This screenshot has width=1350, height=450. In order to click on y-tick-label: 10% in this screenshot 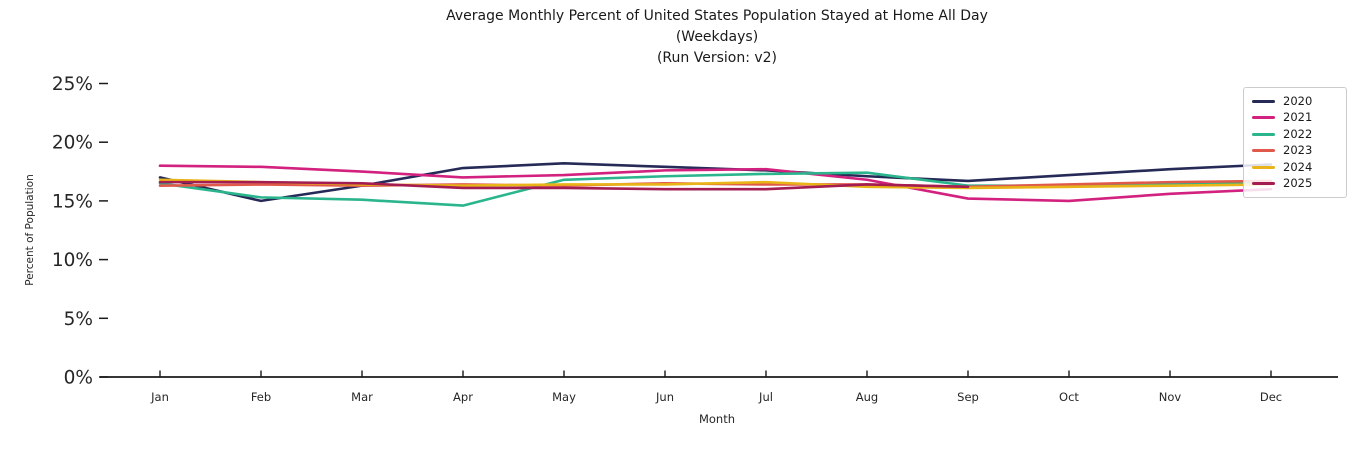, I will do `click(72, 260)`.